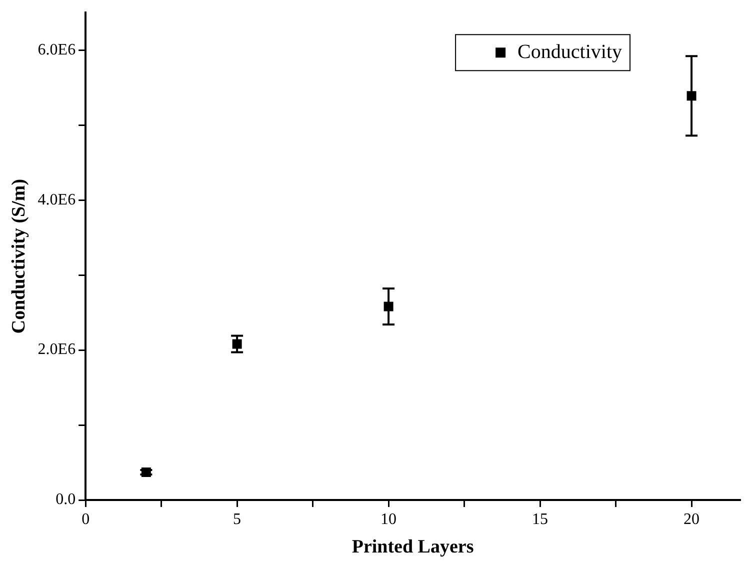 The height and width of the screenshot is (567, 747). Describe the element at coordinates (57, 199) in the screenshot. I see `y-tick-label: 4.0E6` at that location.